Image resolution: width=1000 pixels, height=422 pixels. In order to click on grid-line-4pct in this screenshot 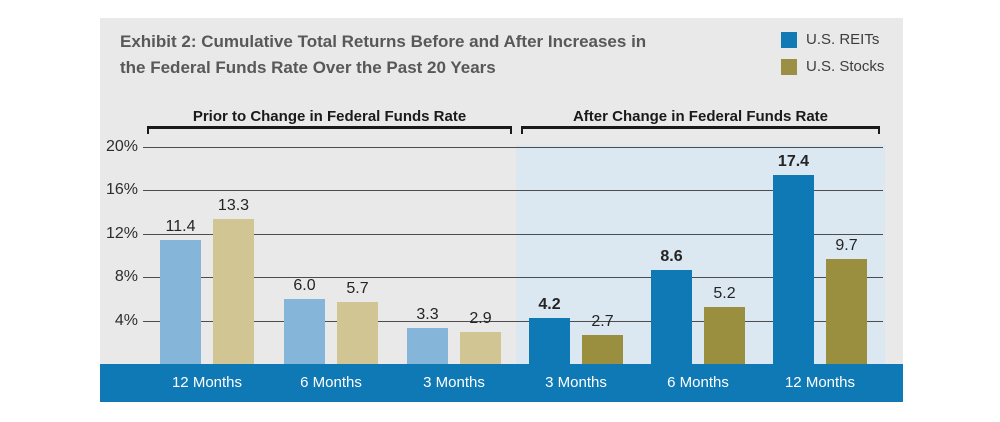, I will do `click(513, 321)`.